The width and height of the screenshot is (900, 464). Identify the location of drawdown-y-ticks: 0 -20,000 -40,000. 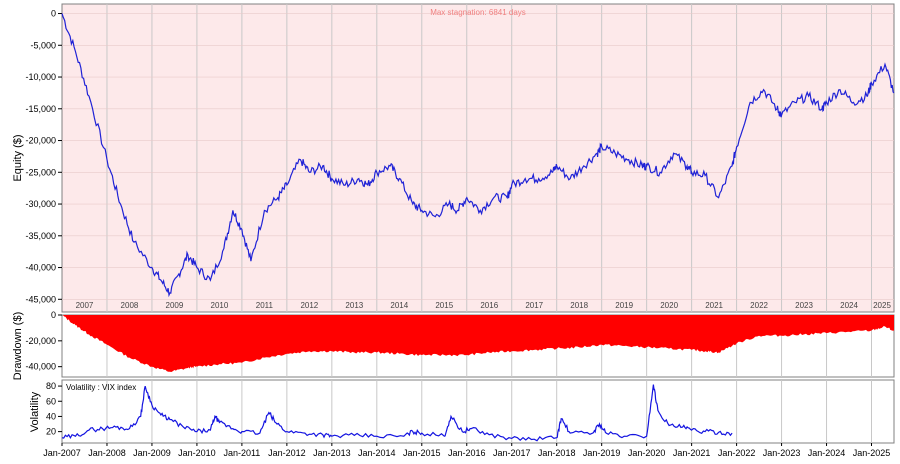
(43, 341).